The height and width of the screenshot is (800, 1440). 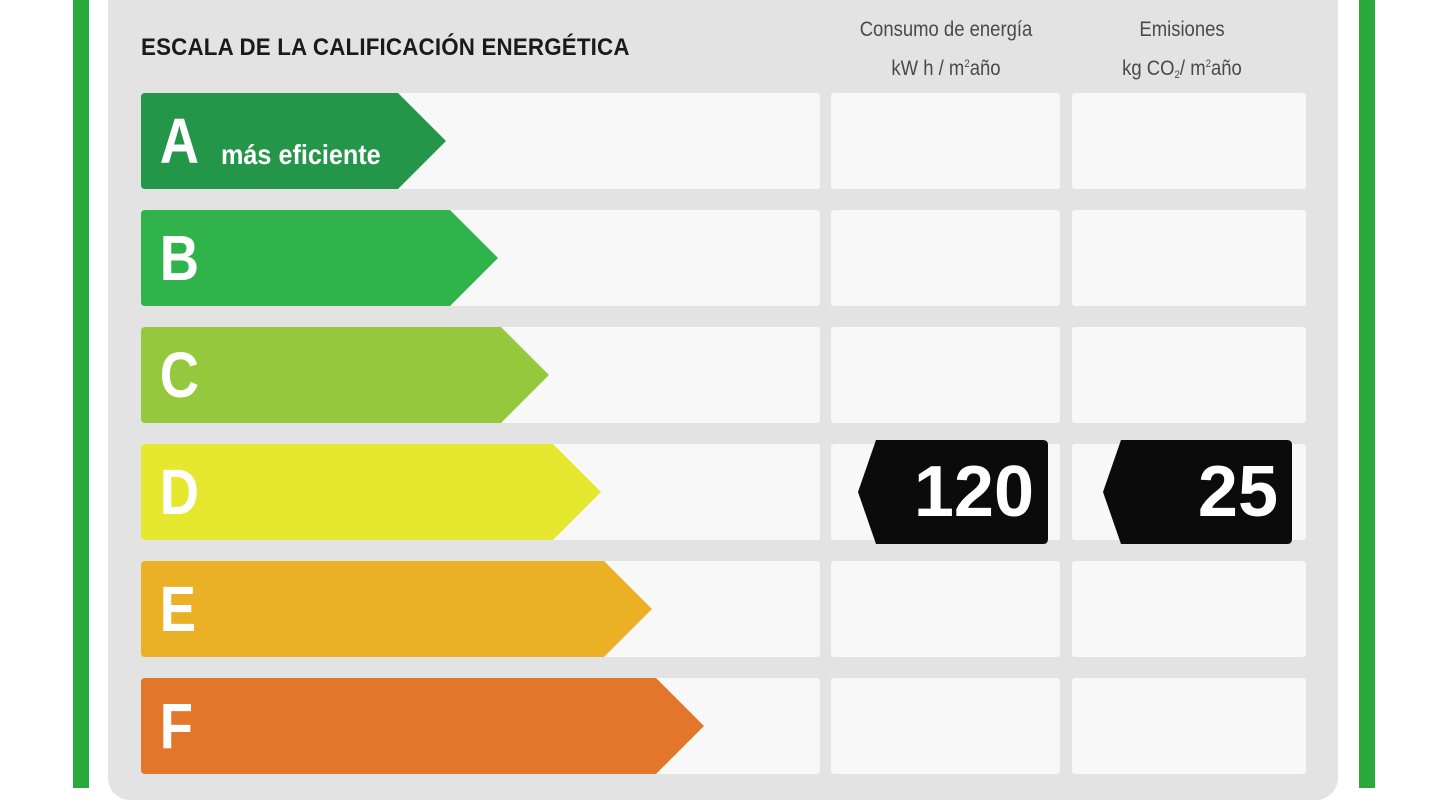 What do you see at coordinates (422, 726) in the screenshot?
I see `rating-arrow-f: F` at bounding box center [422, 726].